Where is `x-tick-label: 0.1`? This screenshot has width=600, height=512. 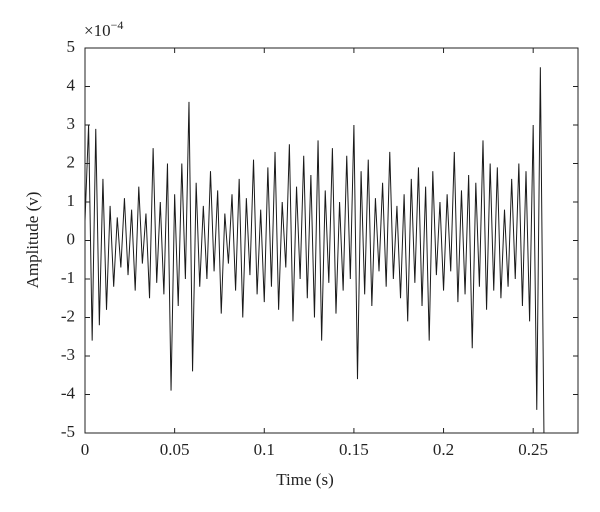
x-tick-label: 0.1 is located at coordinates (264, 449).